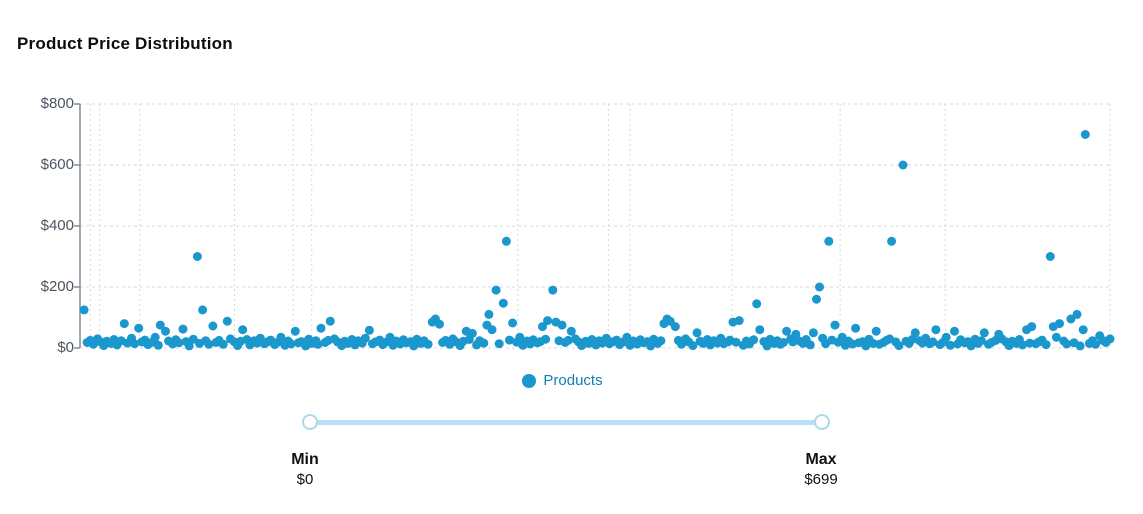  What do you see at coordinates (822, 422) in the screenshot?
I see `slider-max-handle` at bounding box center [822, 422].